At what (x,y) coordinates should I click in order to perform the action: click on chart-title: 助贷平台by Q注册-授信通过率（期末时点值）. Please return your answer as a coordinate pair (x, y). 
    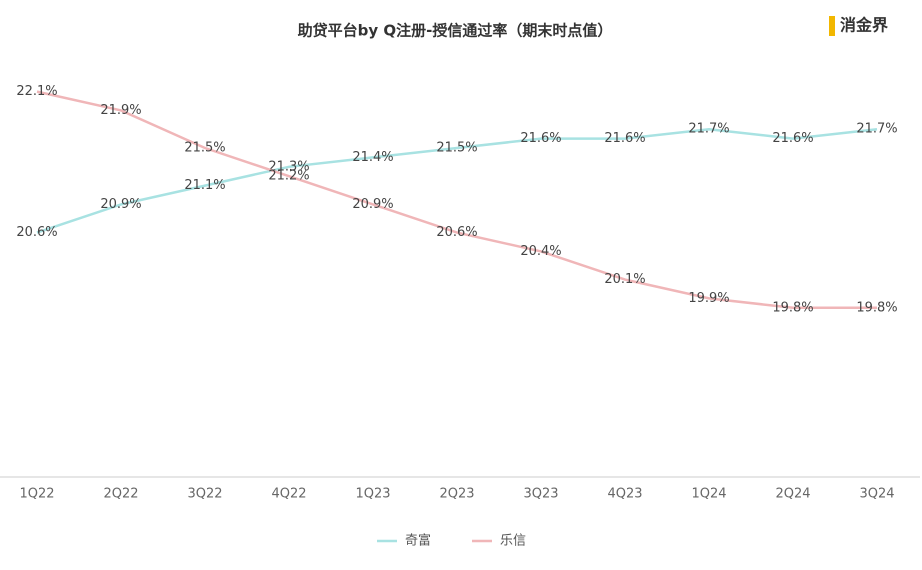
    Looking at the image, I should click on (455, 31).